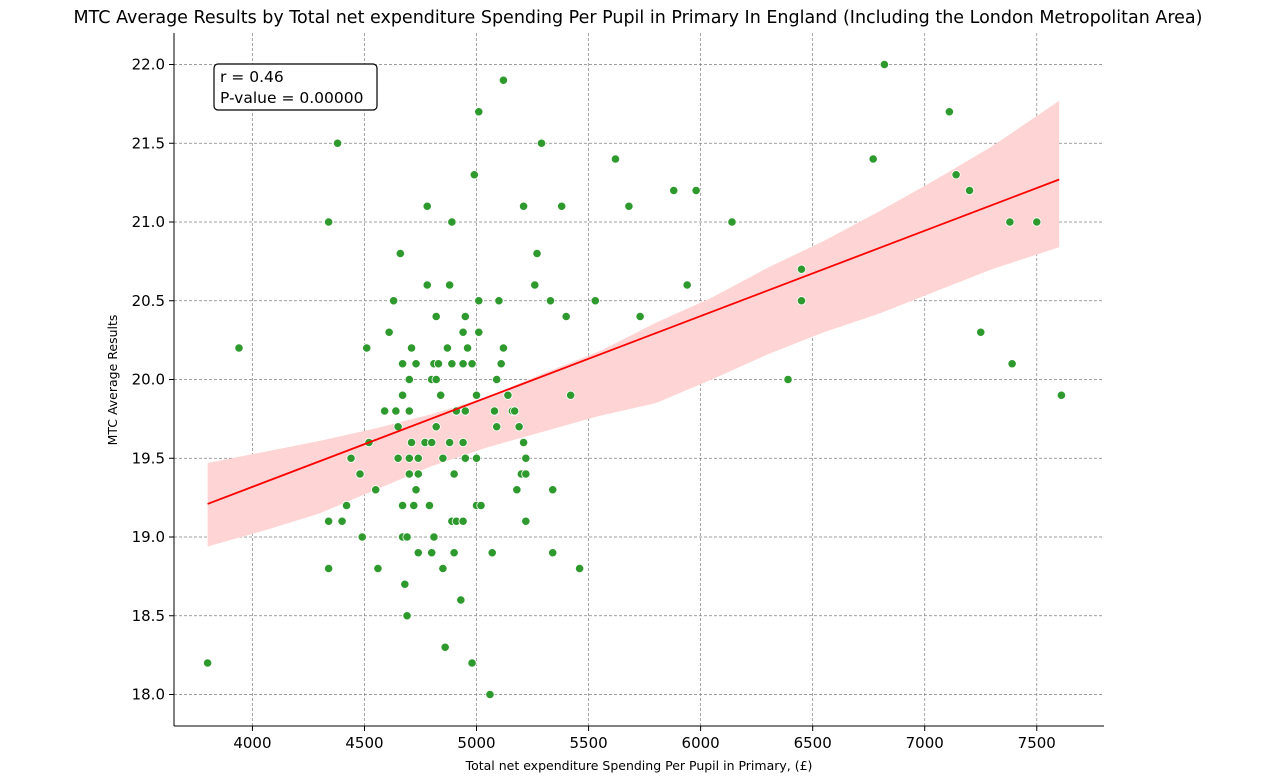 The width and height of the screenshot is (1277, 783). I want to click on x-tick-label: 7500, so click(1037, 743).